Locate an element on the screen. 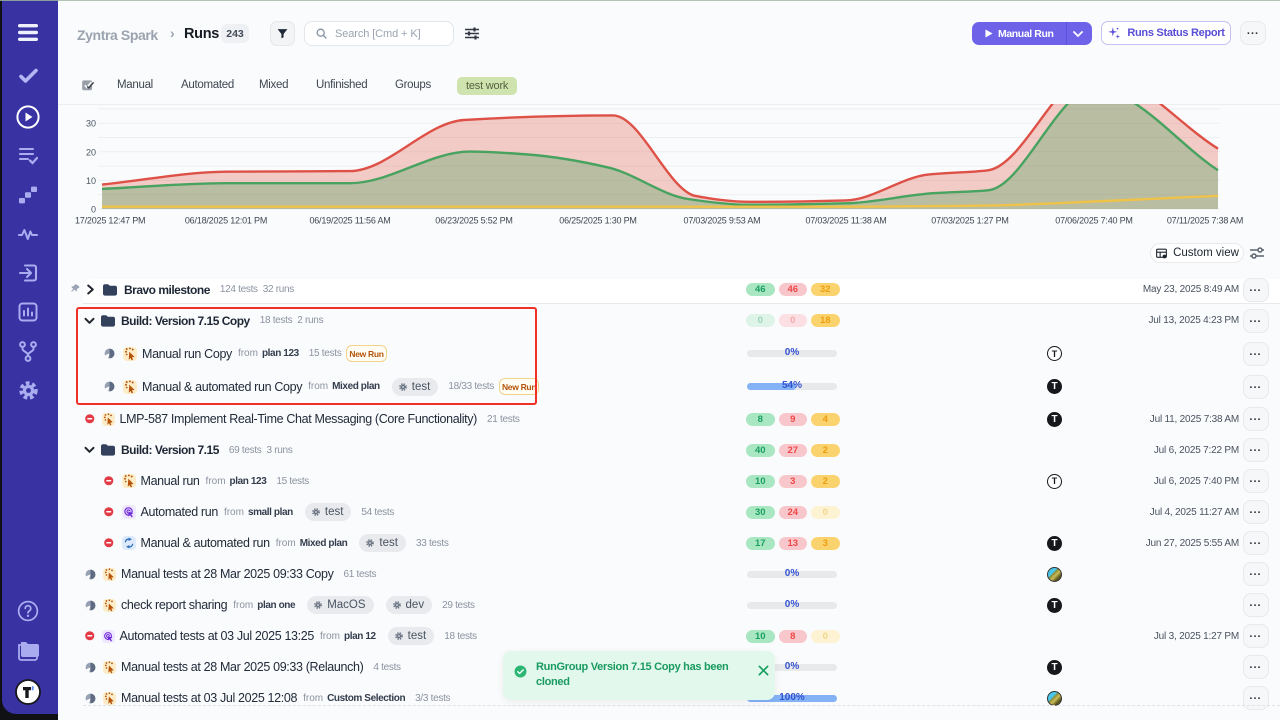 The image size is (1280, 720). svg-text: 07/11/2025 7:38 AM is located at coordinates (1205, 221).